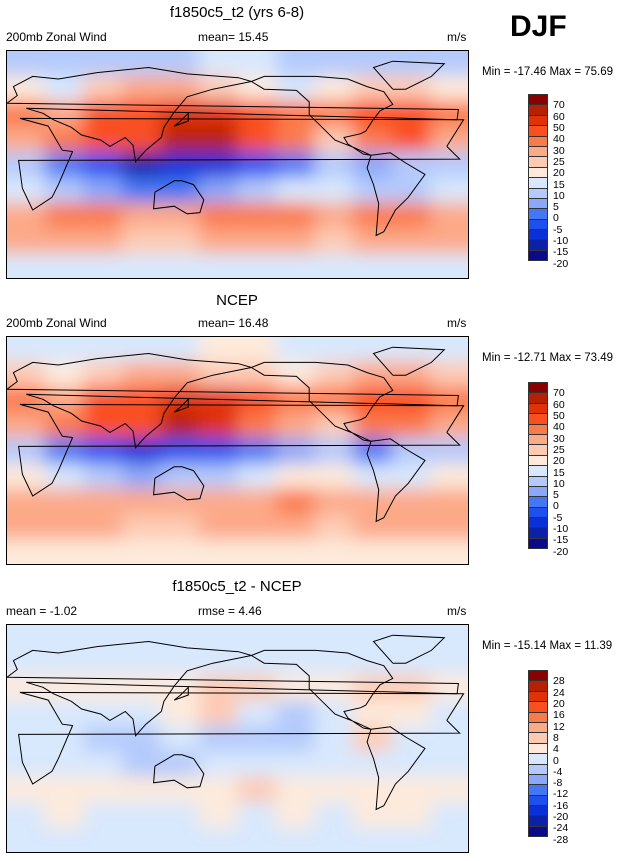 This screenshot has height=861, width=620. Describe the element at coordinates (538, 543) in the screenshot. I see `colorbar-box` at that location.